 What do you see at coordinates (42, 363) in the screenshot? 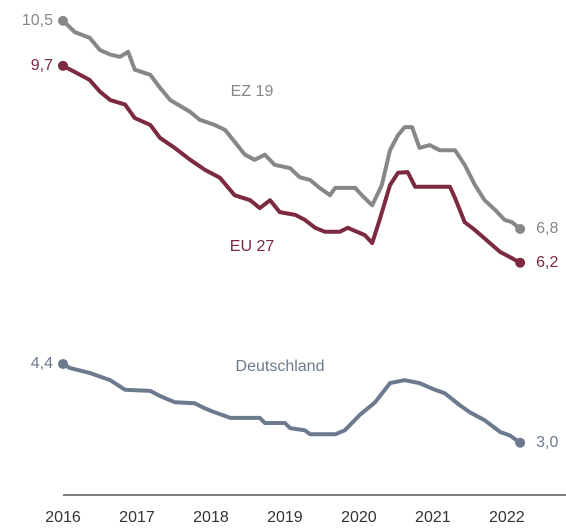
I see `value-label: 4,4` at bounding box center [42, 363].